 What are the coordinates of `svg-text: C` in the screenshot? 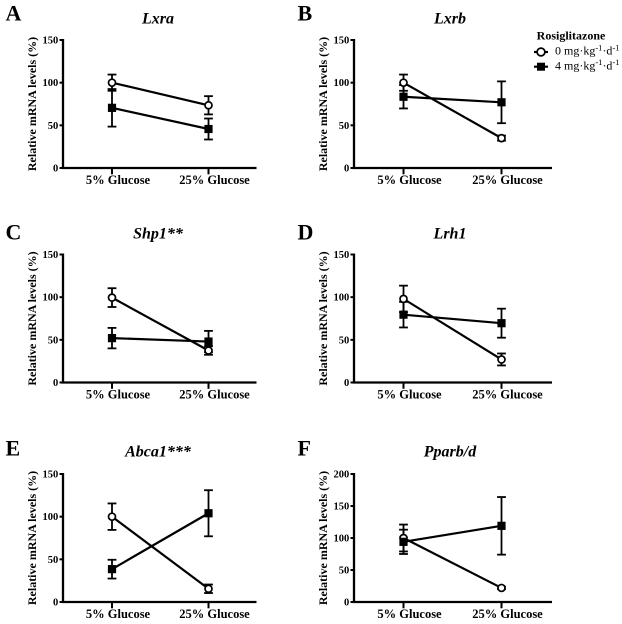 It's located at (14, 232).